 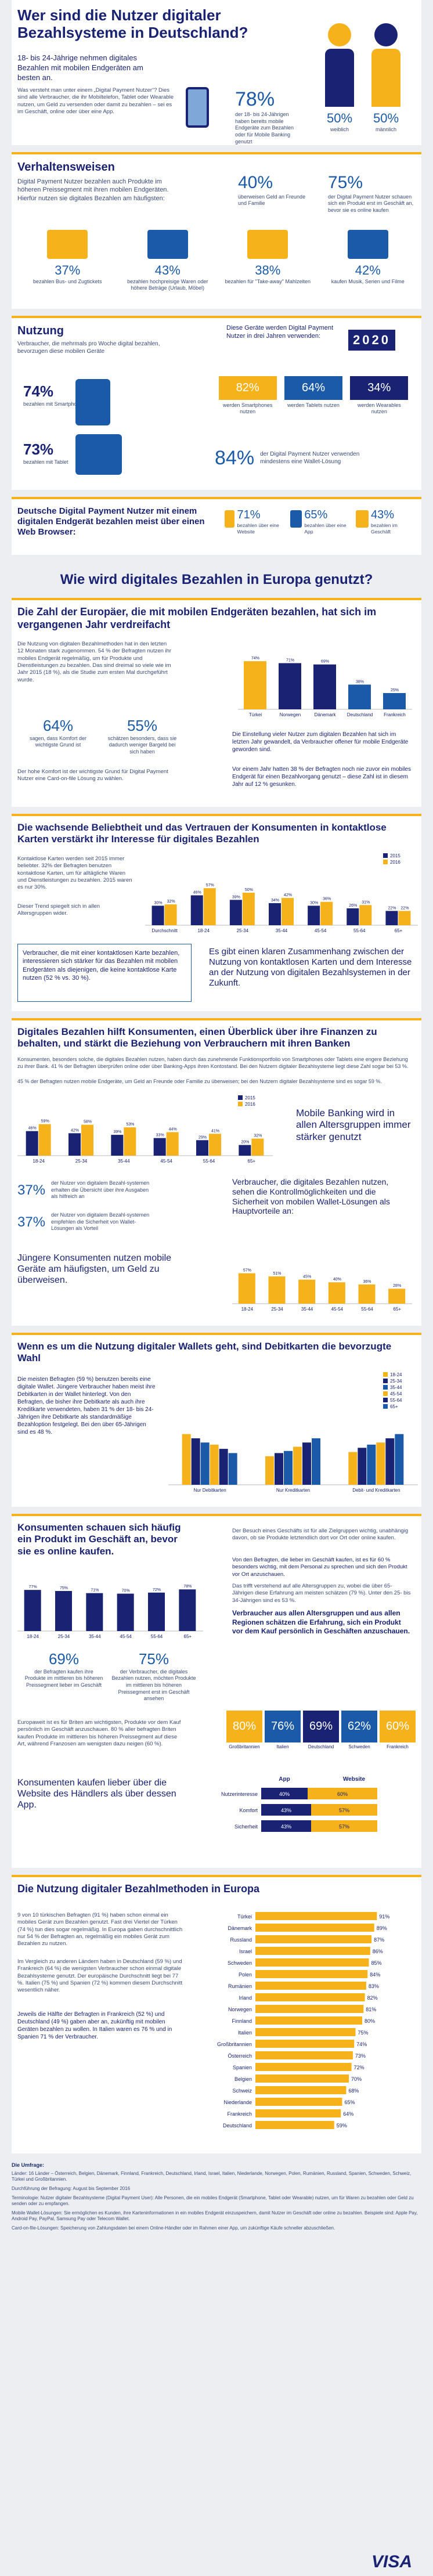 I want to click on country-tile: 62% Schweden, so click(x=359, y=1731).